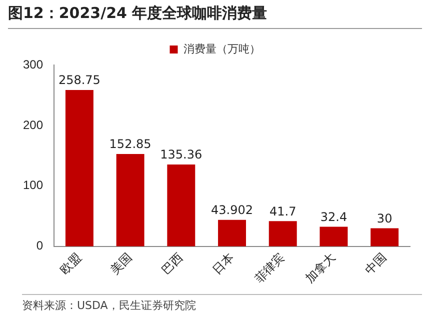 The image size is (430, 324). Describe the element at coordinates (215, 16) in the screenshot. I see `chart-title: 图12：2023/24 年度全球咖啡消费量` at that location.